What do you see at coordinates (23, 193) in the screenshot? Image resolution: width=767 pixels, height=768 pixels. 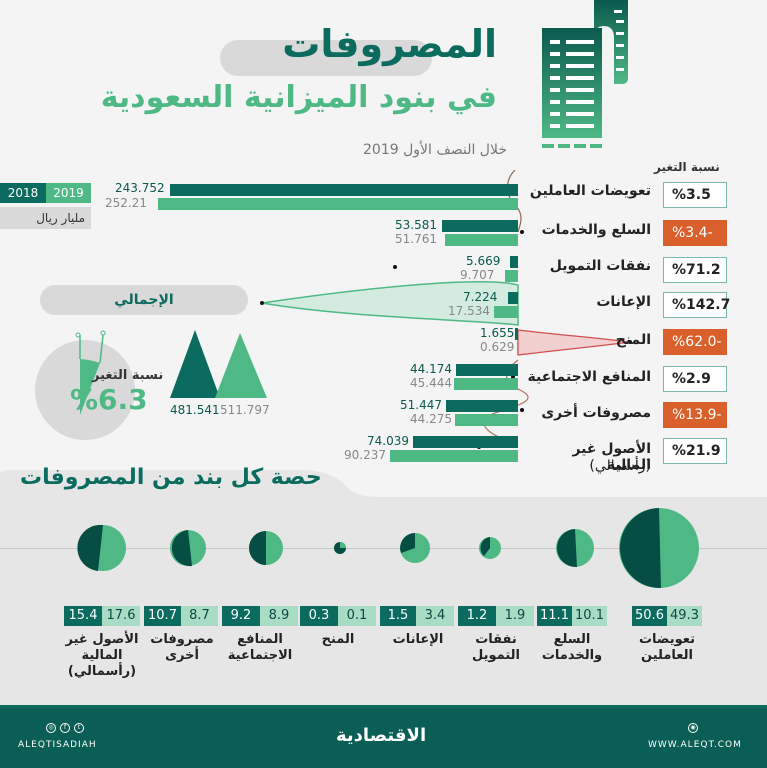 I see `legend-2018: 2018` at bounding box center [23, 193].